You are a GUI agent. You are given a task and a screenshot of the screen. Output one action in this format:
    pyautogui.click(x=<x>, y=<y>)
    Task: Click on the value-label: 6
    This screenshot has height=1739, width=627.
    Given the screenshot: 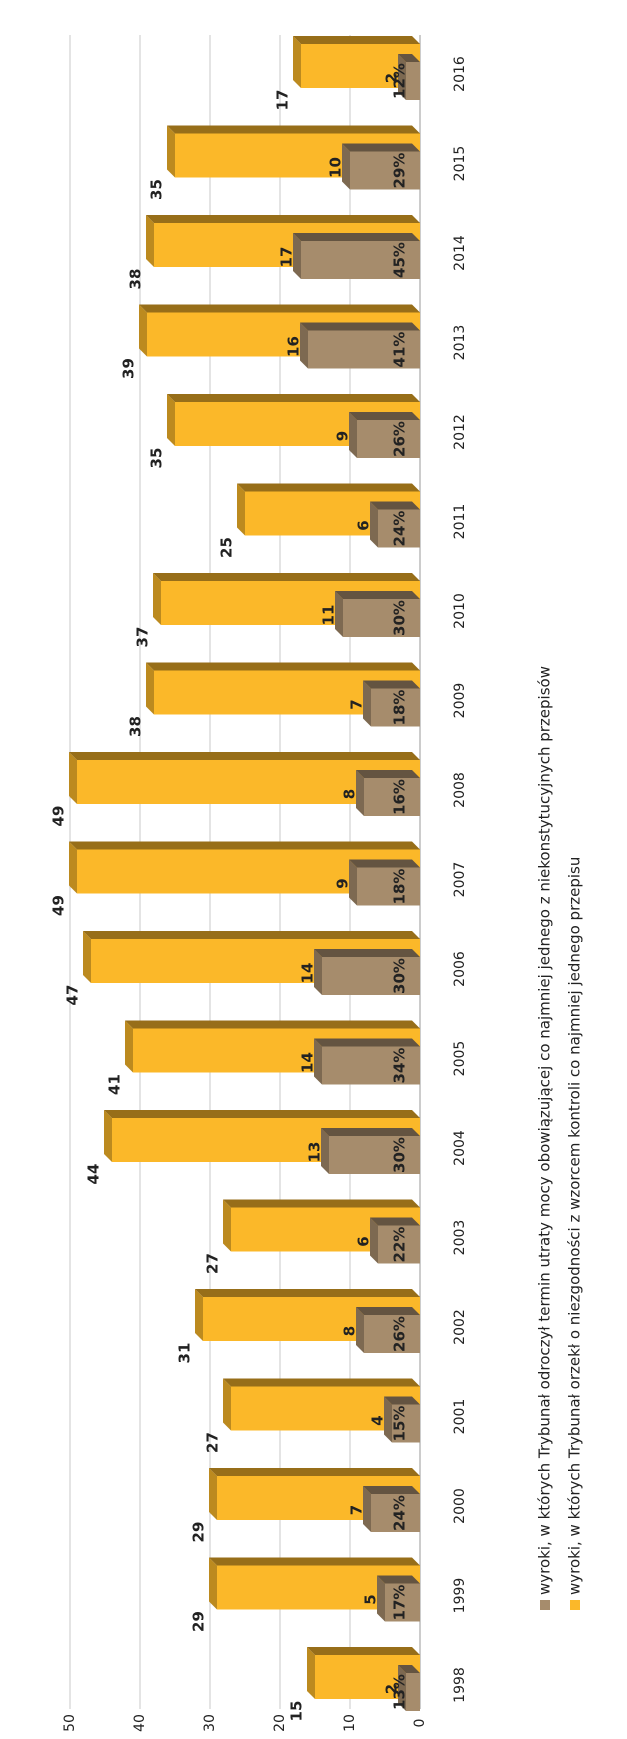 What is the action you would take?
    pyautogui.click(x=364, y=525)
    